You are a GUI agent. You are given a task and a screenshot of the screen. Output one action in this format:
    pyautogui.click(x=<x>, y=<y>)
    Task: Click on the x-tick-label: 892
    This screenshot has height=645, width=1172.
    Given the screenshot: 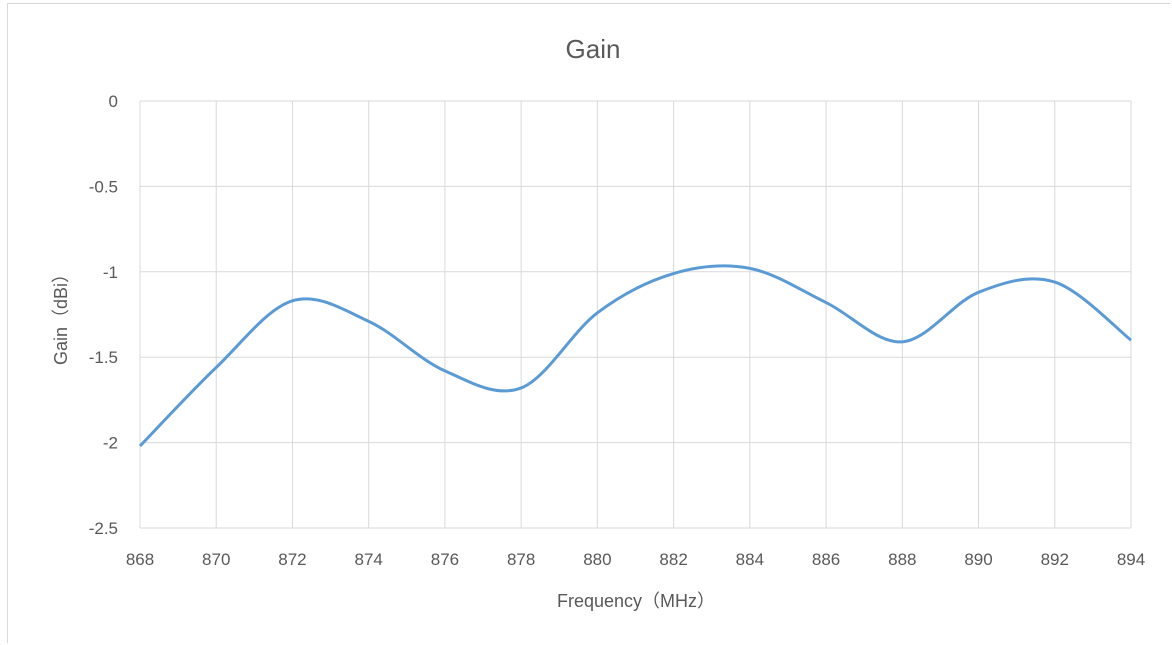 What is the action you would take?
    pyautogui.click(x=1055, y=559)
    